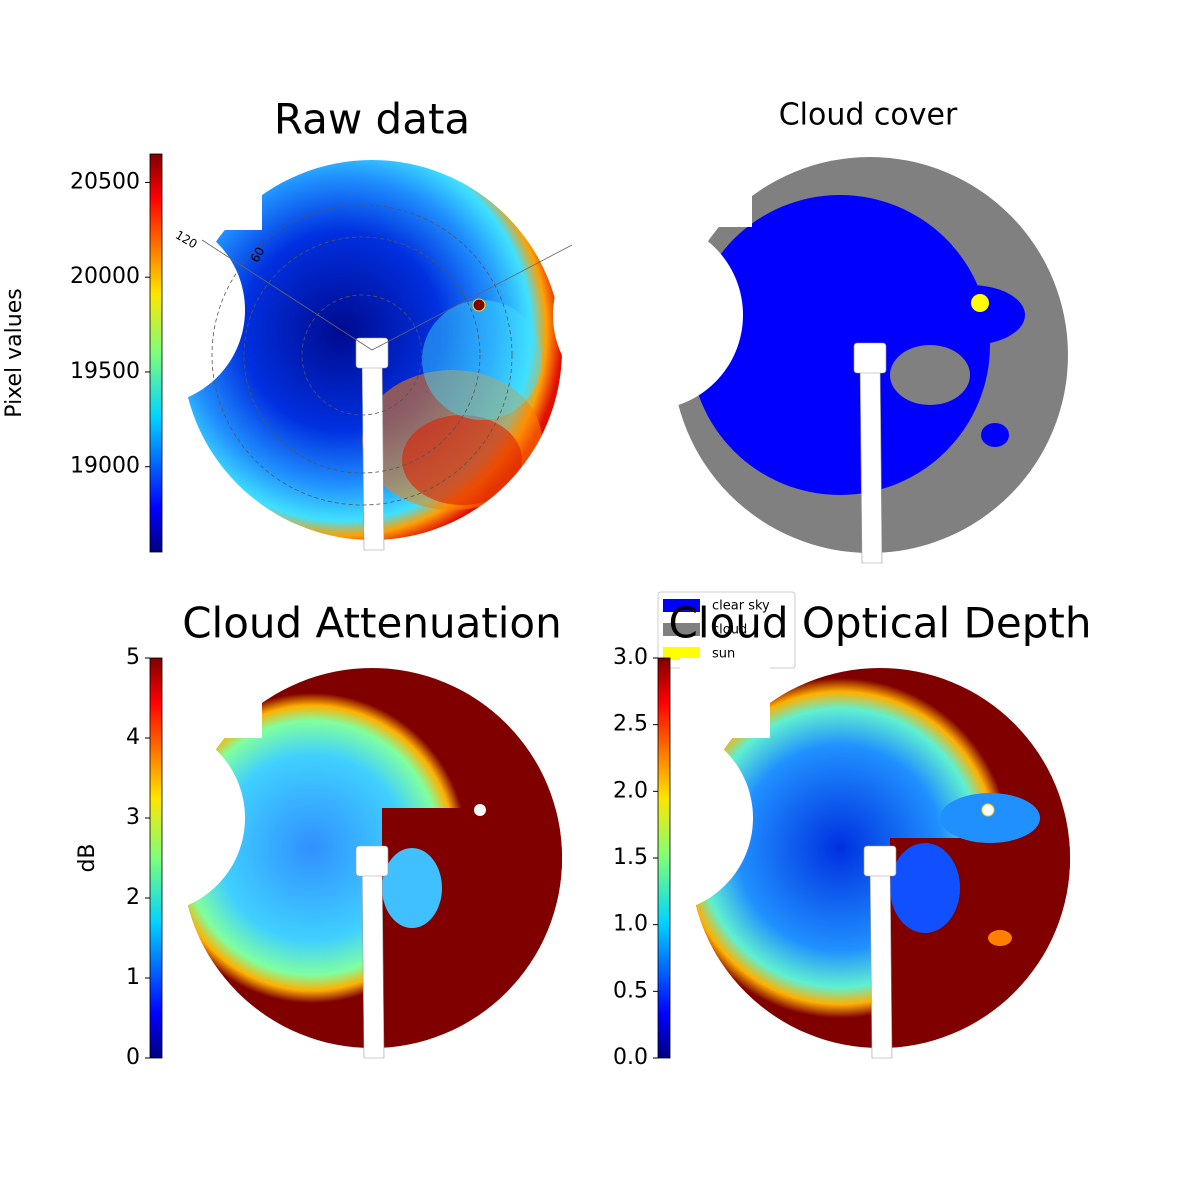 Image resolution: width=1200 pixels, height=1200 pixels. What do you see at coordinates (630, 924) in the screenshot?
I see `colorbar-tick-label: 1.0` at bounding box center [630, 924].